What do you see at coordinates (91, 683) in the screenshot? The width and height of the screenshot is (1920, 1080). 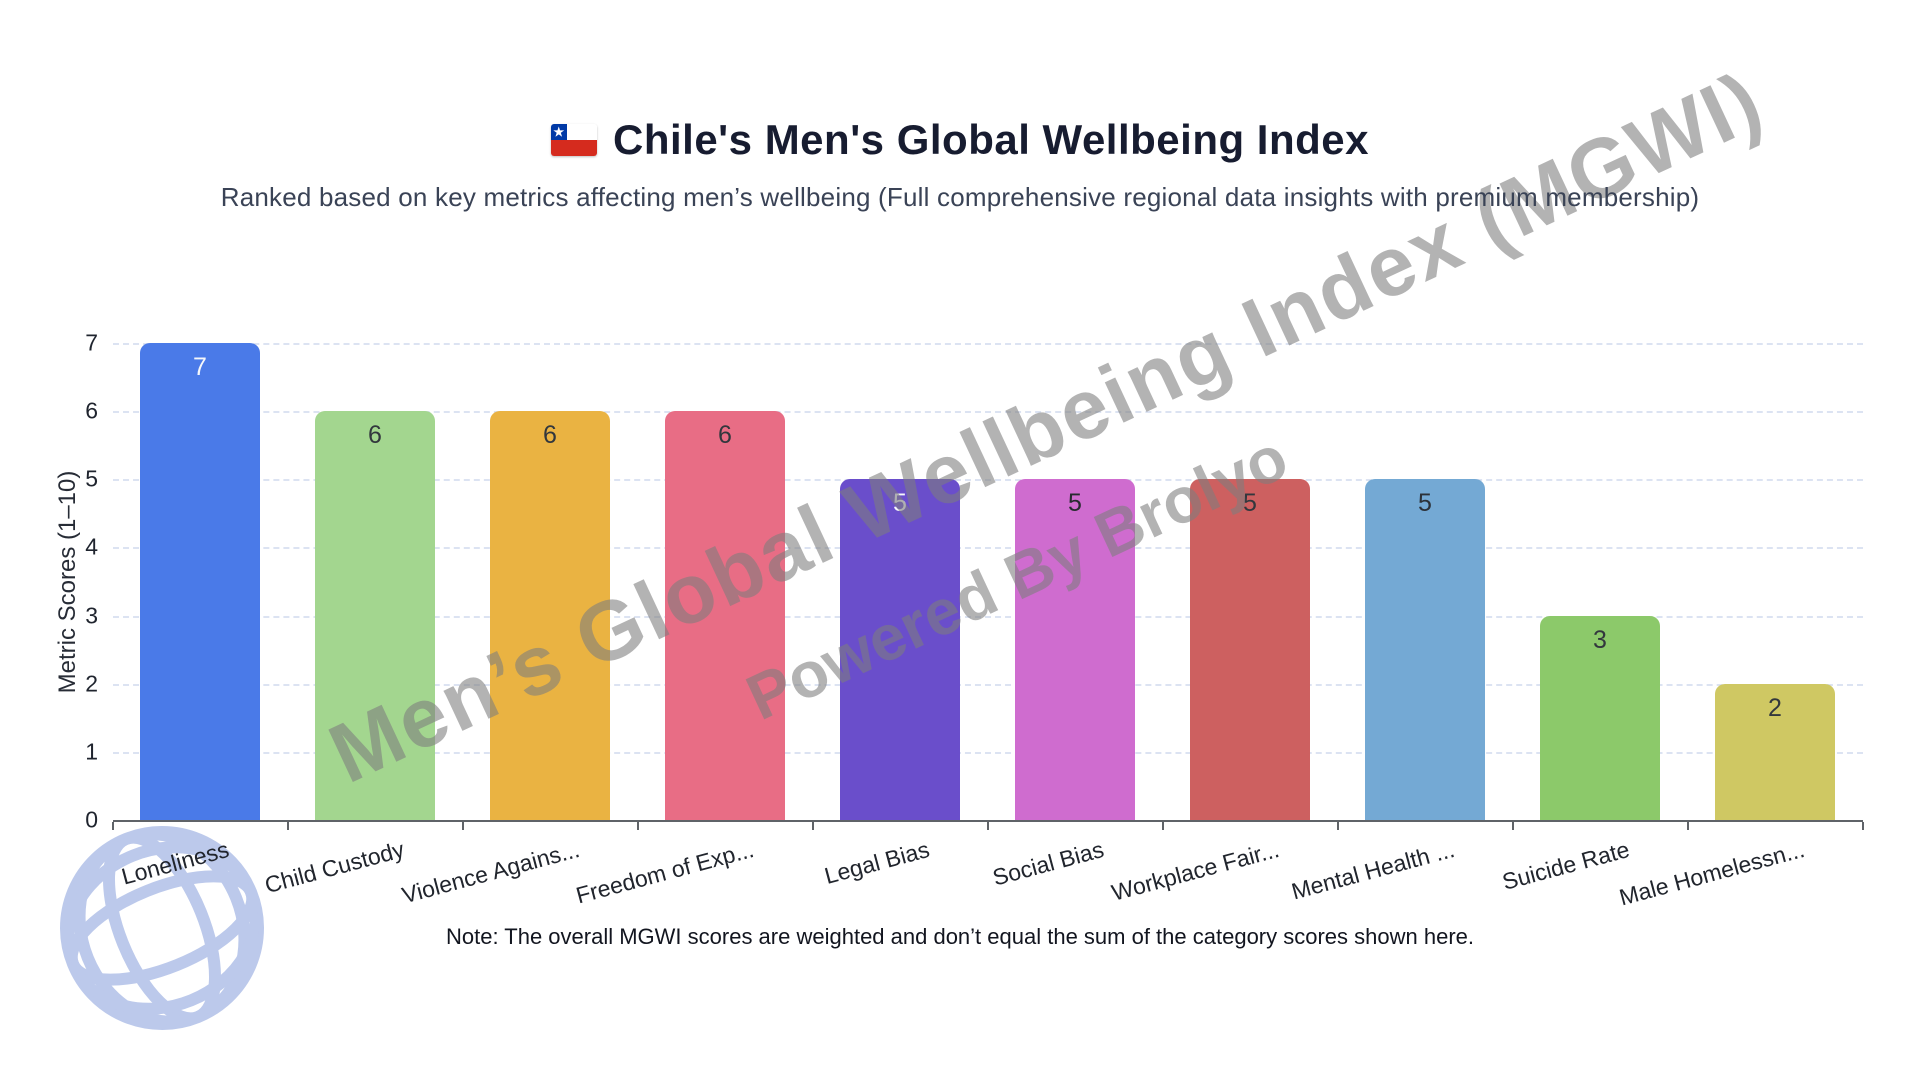 I see `y-tick-label-2: 2` at bounding box center [91, 683].